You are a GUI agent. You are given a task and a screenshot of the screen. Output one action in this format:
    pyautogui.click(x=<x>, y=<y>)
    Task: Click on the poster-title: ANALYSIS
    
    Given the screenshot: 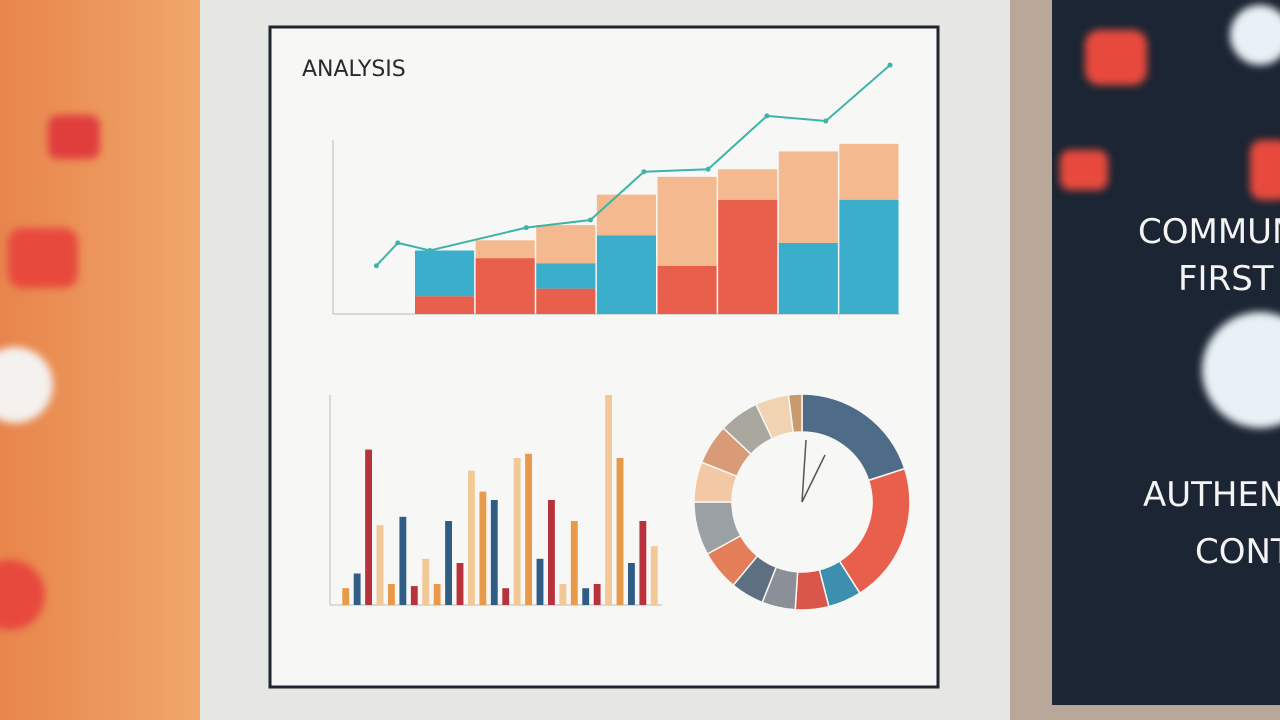 What is the action you would take?
    pyautogui.click(x=354, y=69)
    